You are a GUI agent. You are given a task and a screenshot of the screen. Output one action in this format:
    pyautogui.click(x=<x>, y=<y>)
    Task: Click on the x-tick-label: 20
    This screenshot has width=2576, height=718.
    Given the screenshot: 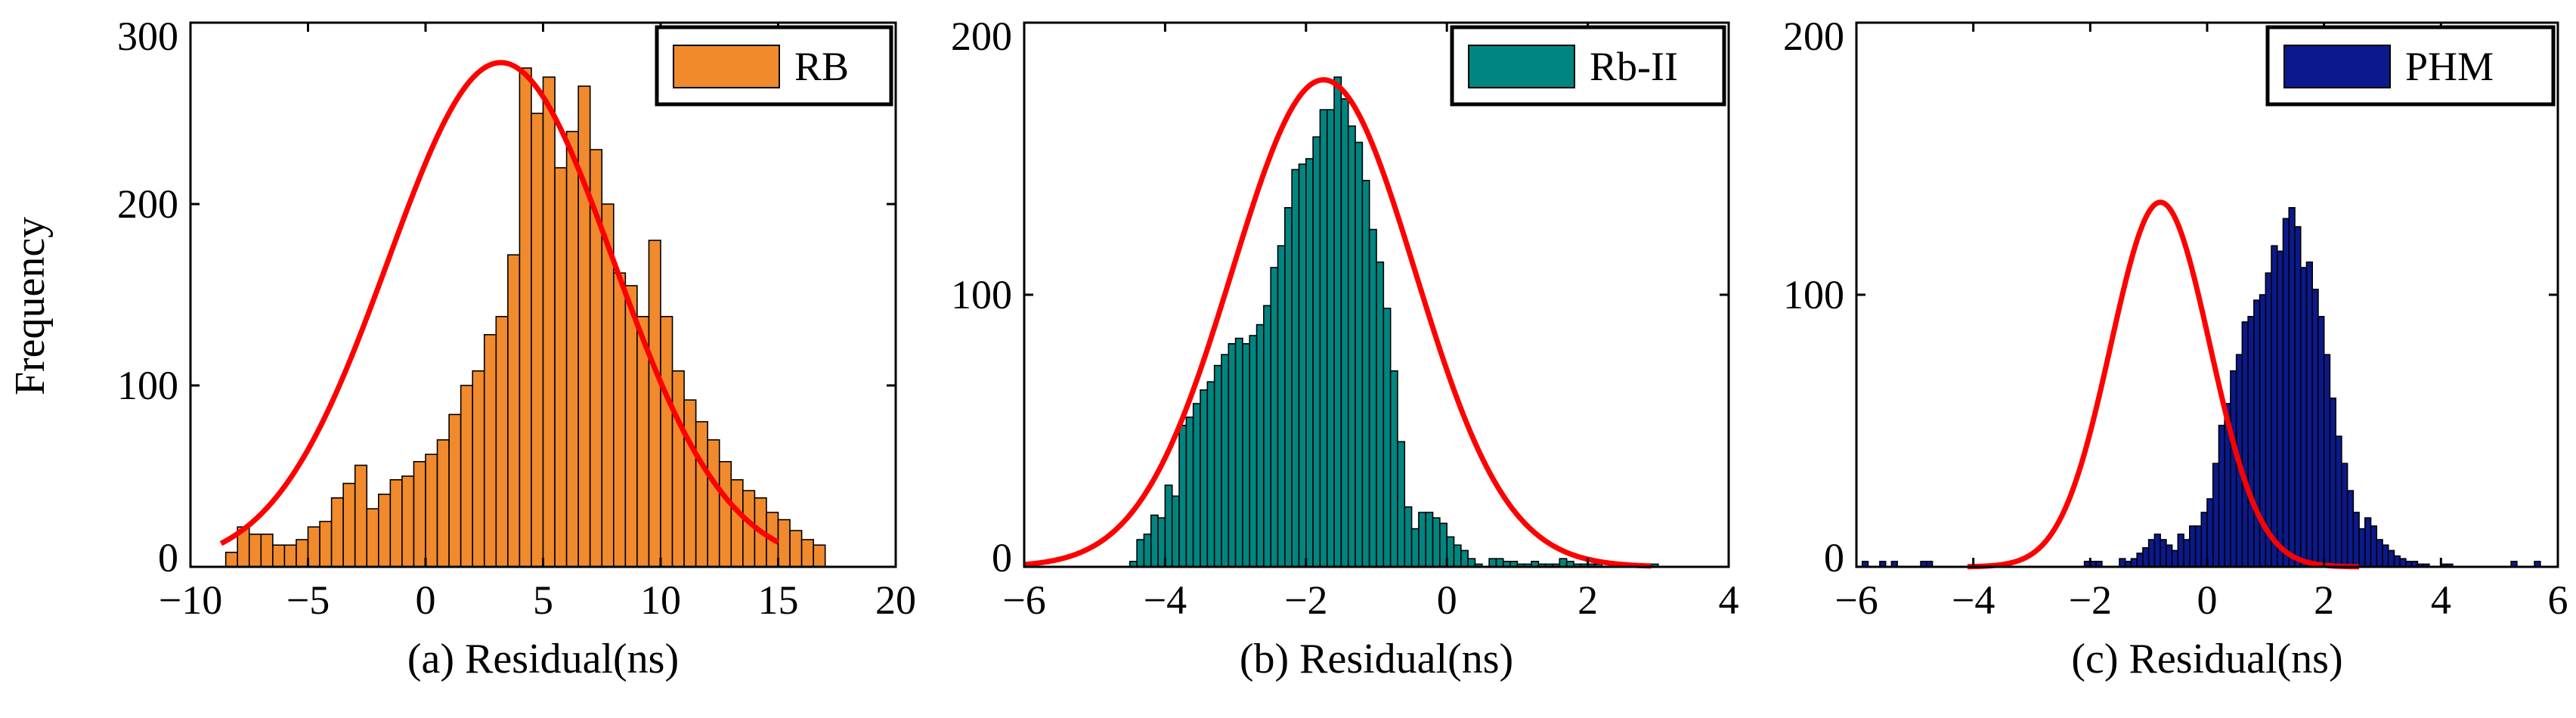 What is the action you would take?
    pyautogui.click(x=895, y=600)
    